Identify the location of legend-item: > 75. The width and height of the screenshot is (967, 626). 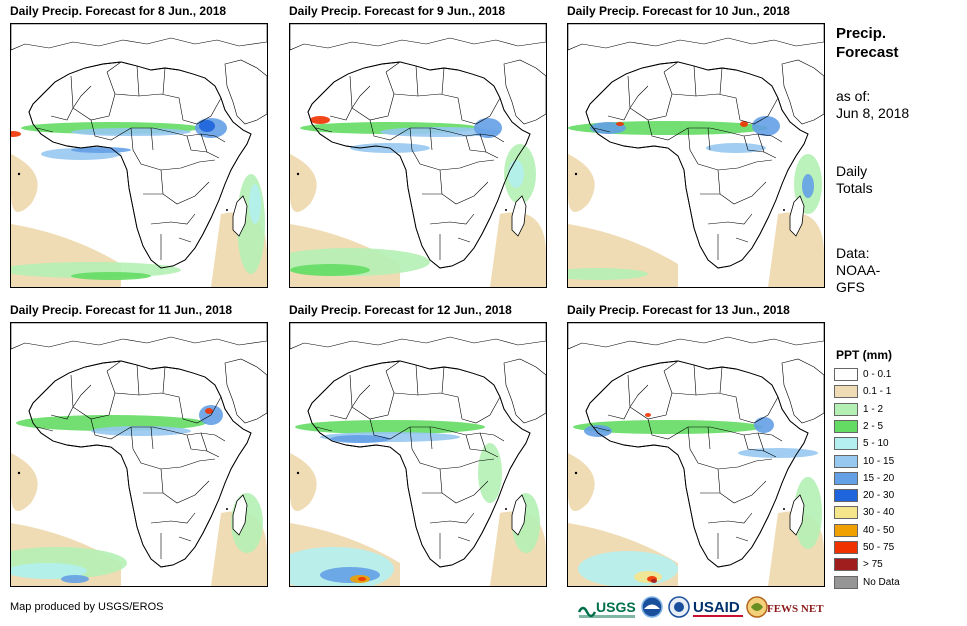
(858, 564).